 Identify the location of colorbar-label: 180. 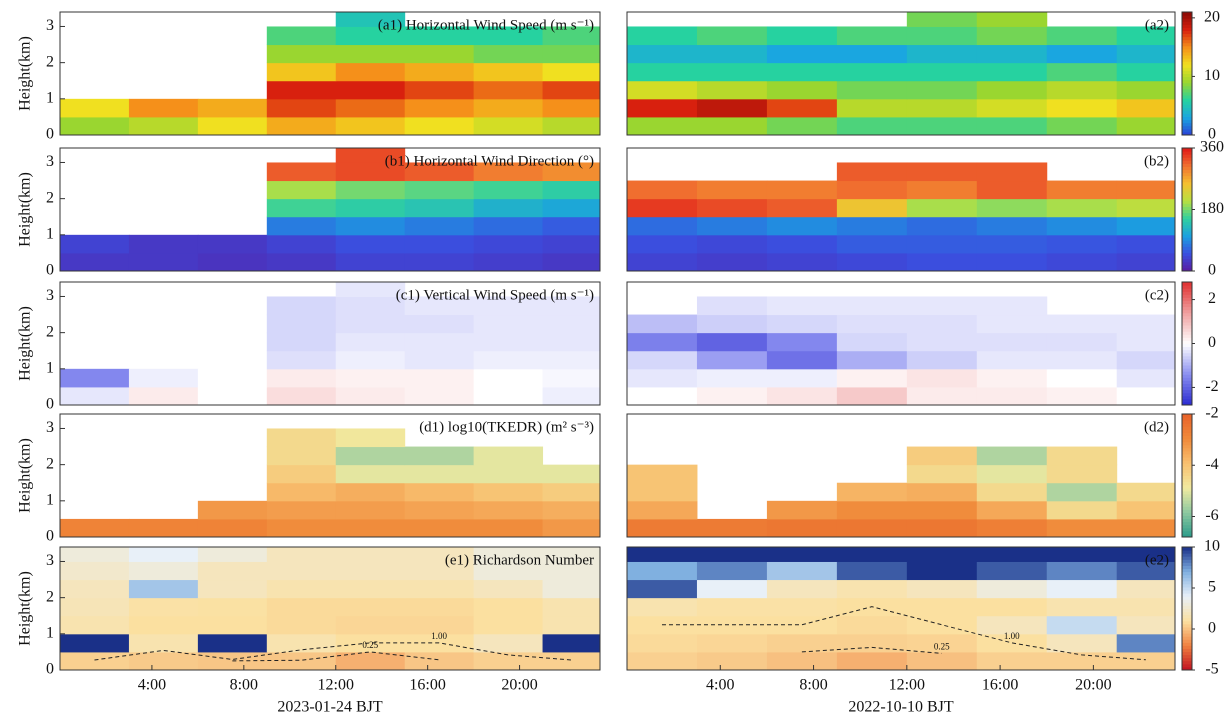
(1212, 208).